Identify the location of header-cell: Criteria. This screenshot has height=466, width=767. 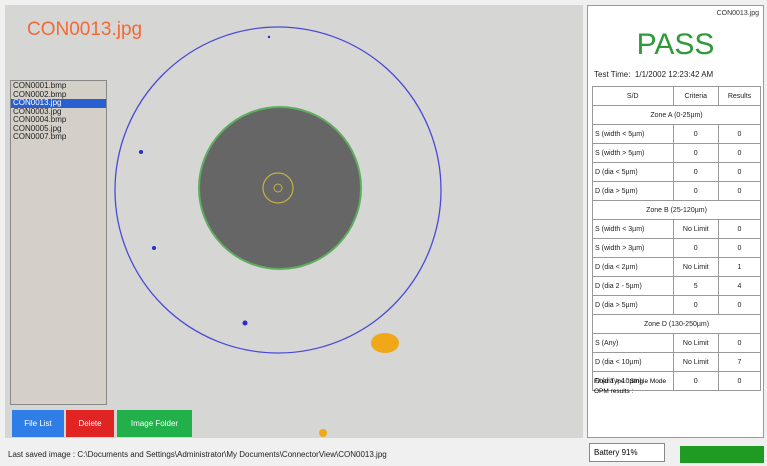
(695, 96).